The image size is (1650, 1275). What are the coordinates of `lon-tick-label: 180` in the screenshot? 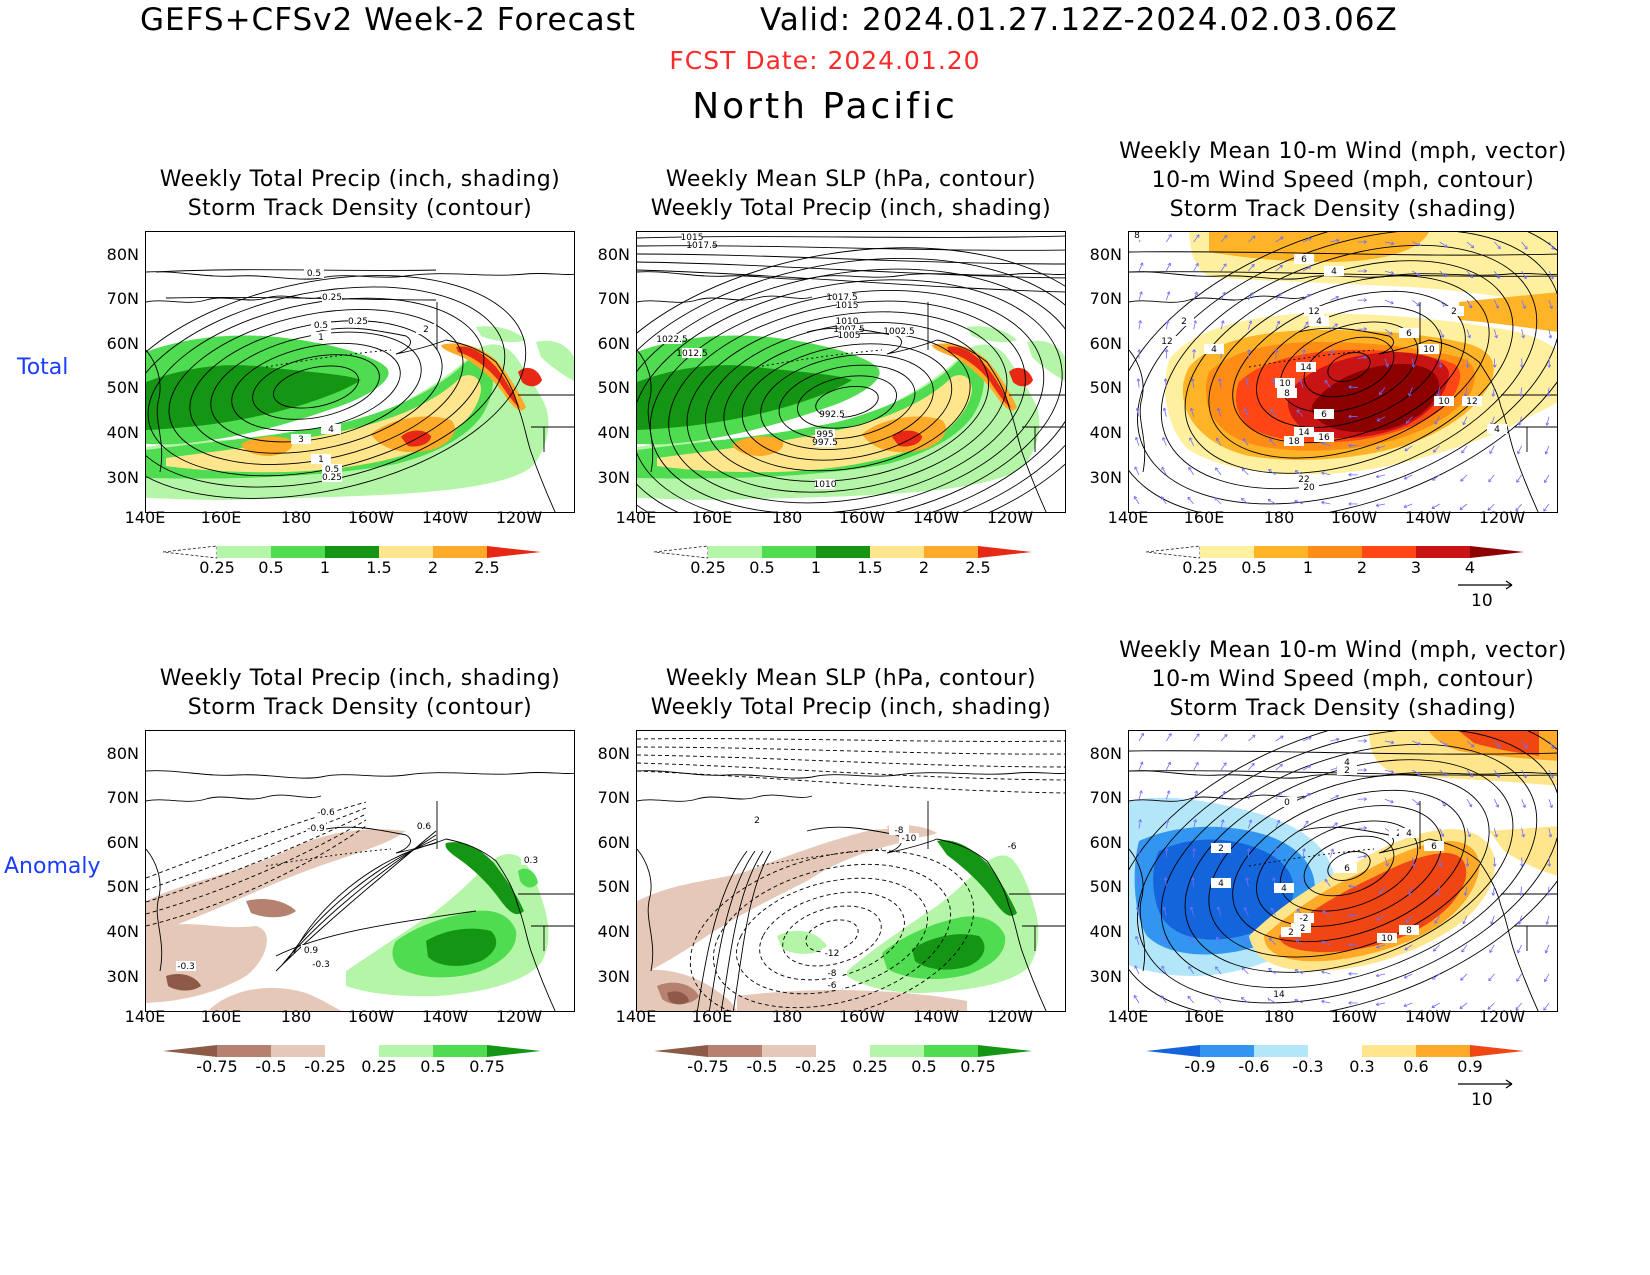 It's located at (1279, 1016).